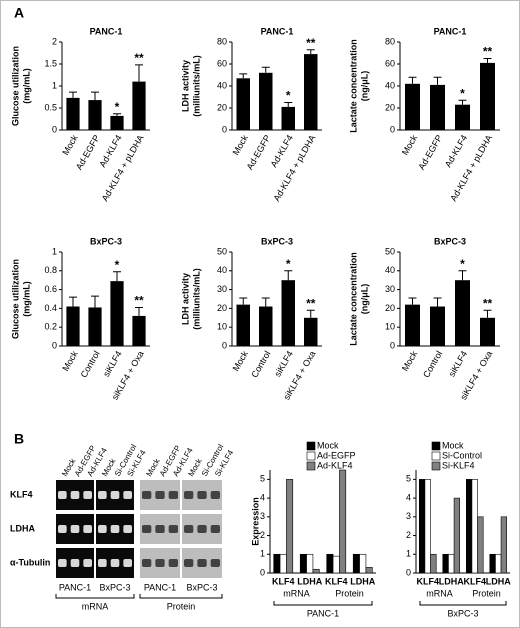  I want to click on y-tick-label: 1, so click(408, 554).